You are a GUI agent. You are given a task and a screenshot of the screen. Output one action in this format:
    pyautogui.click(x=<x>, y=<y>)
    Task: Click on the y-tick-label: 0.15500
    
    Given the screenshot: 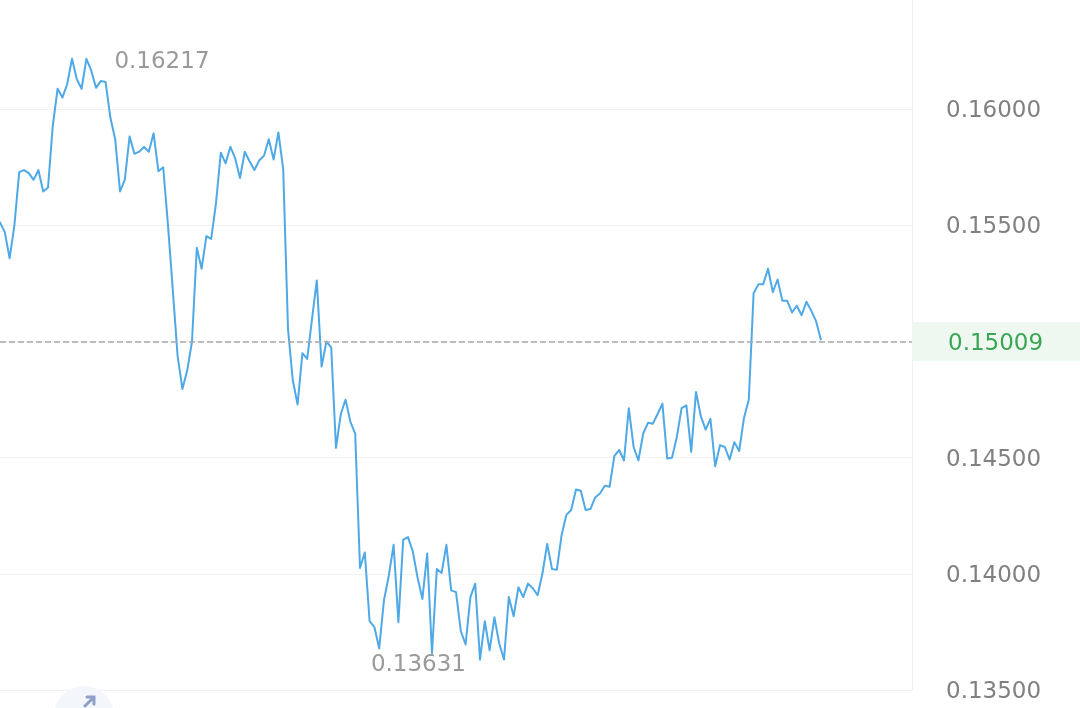 What is the action you would take?
    pyautogui.click(x=994, y=225)
    